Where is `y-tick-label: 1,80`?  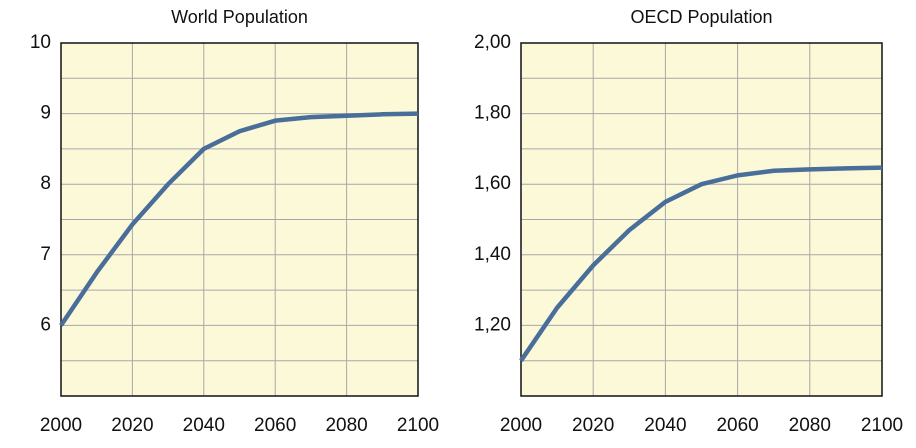 y-tick-label: 1,80 is located at coordinates (492, 113).